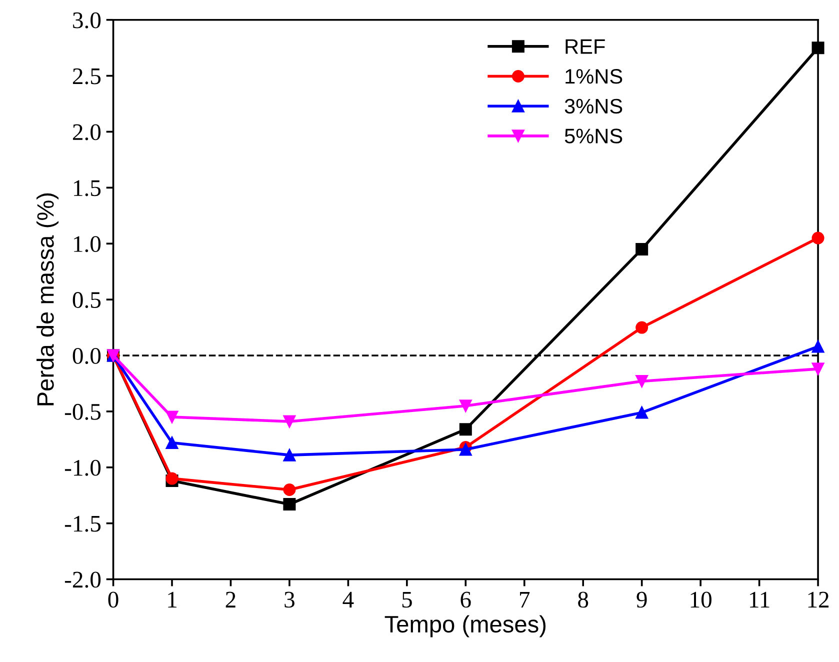  What do you see at coordinates (231, 600) in the screenshot?
I see `x-tick-label: 2` at bounding box center [231, 600].